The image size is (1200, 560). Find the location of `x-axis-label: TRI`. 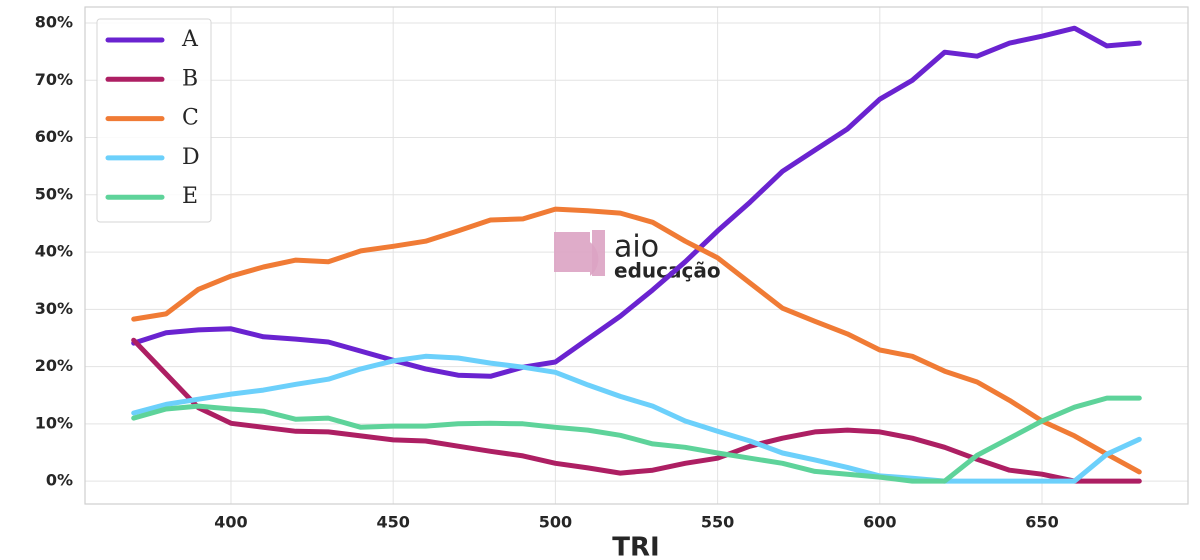

x-axis-label: TRI is located at coordinates (635, 546).